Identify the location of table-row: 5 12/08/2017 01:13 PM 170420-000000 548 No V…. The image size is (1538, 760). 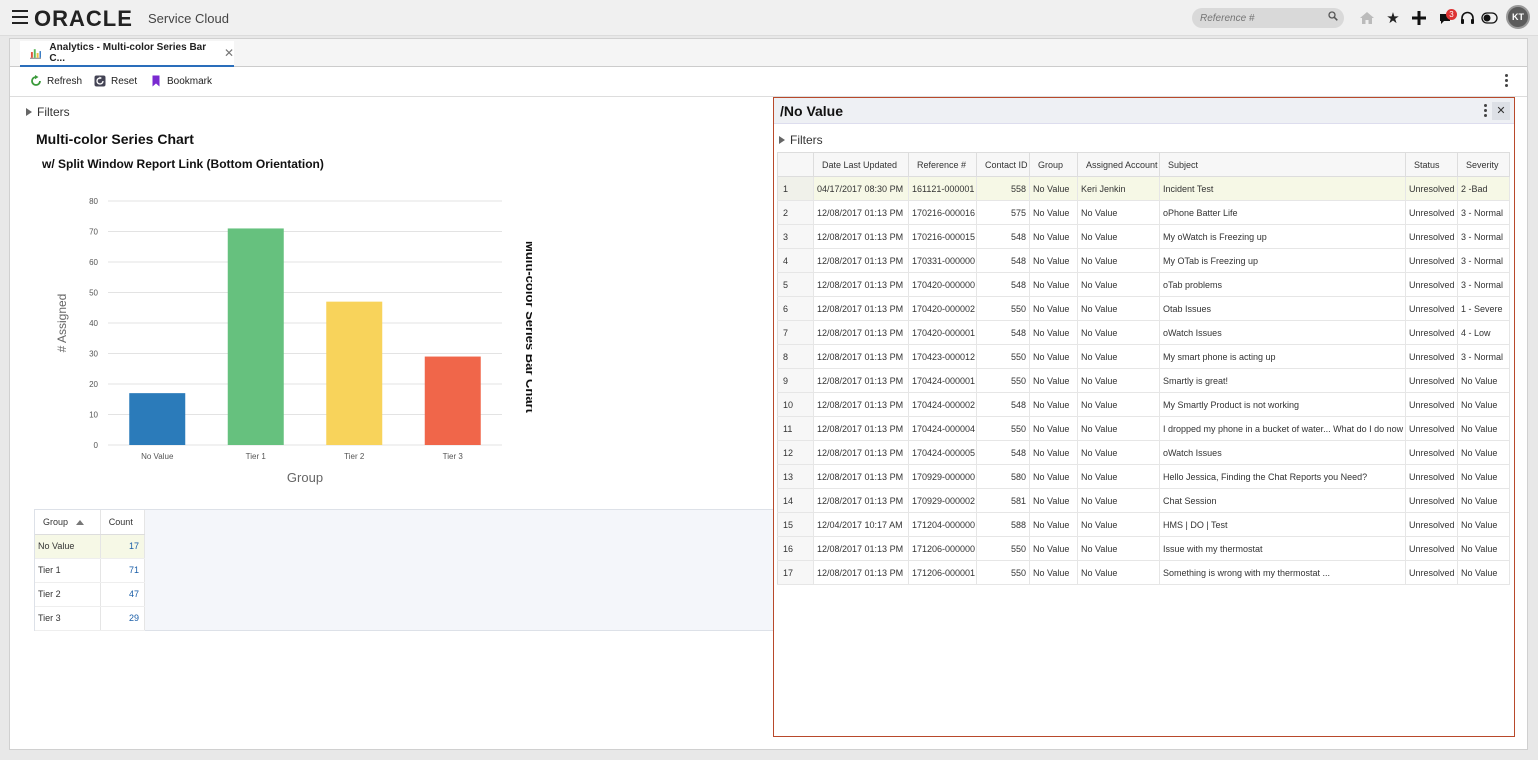
(1143, 284).